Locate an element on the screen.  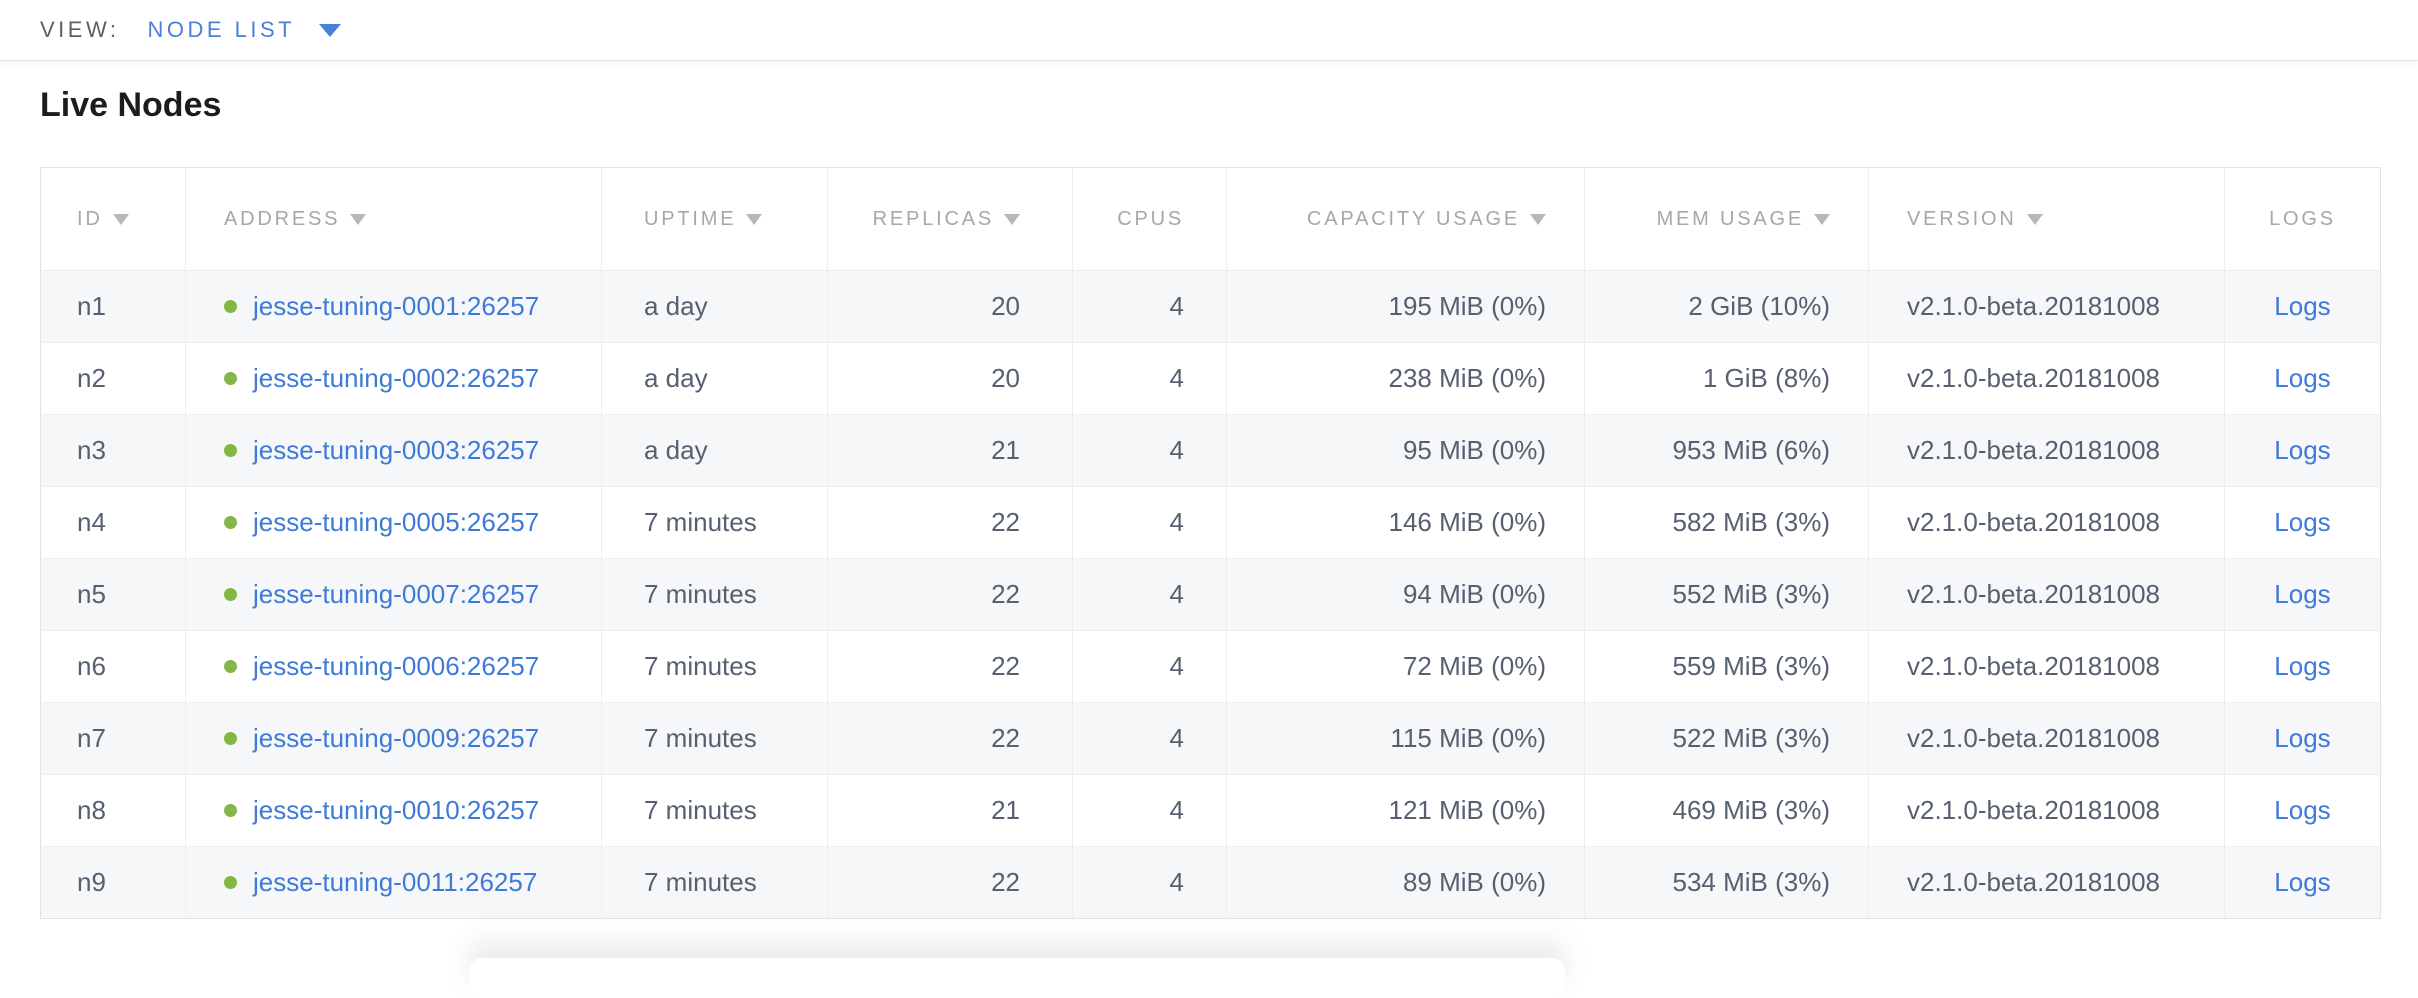
column-header-replicas: REPLICAS is located at coordinates (950, 219).